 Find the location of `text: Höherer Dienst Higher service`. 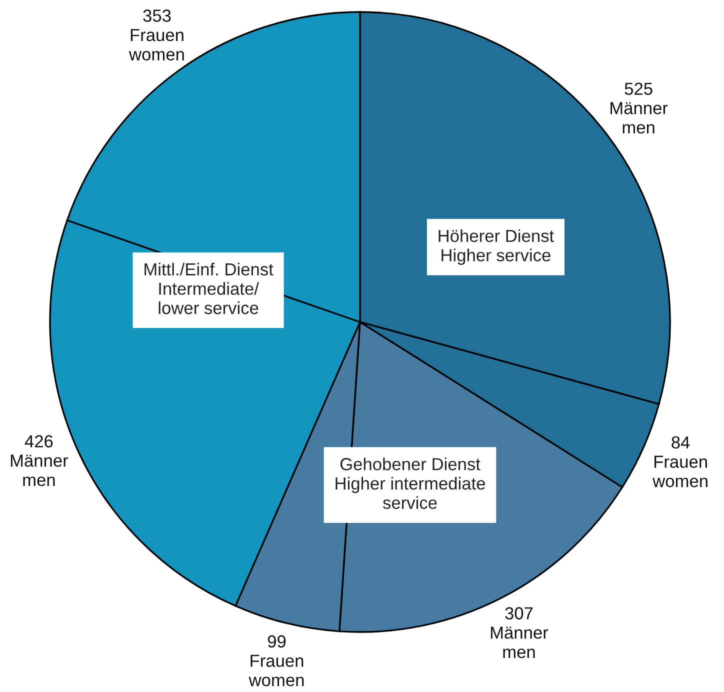

text: Höherer Dienst Higher service is located at coordinates (496, 247).